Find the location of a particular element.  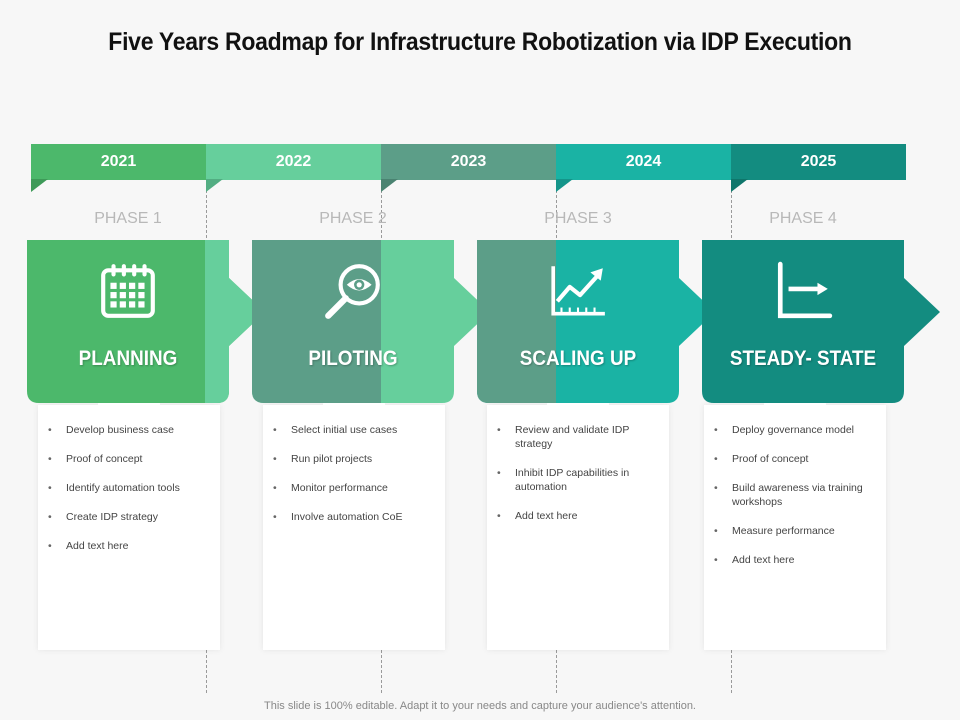

year-label: 2021 is located at coordinates (118, 161).